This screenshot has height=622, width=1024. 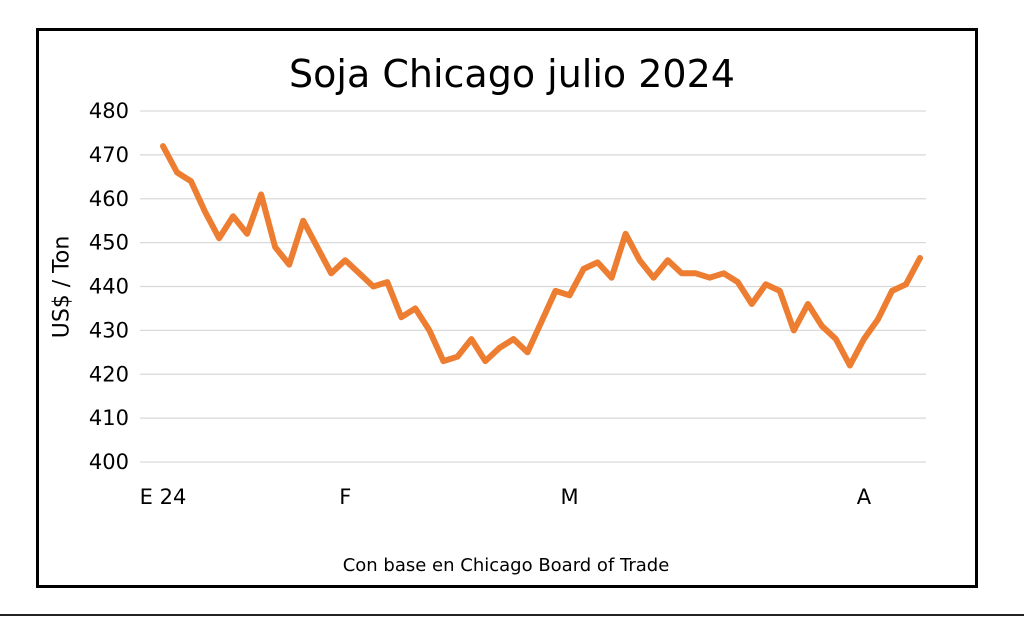 What do you see at coordinates (109, 243) in the screenshot?
I see `y-tick-label: 450` at bounding box center [109, 243].